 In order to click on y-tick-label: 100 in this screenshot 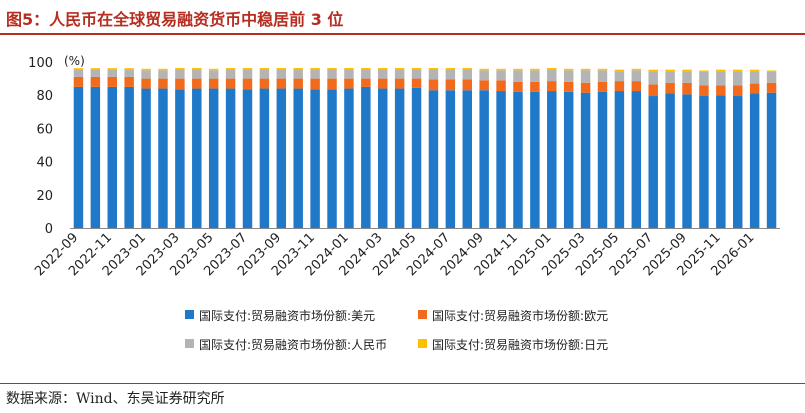, I will do `click(40, 63)`.